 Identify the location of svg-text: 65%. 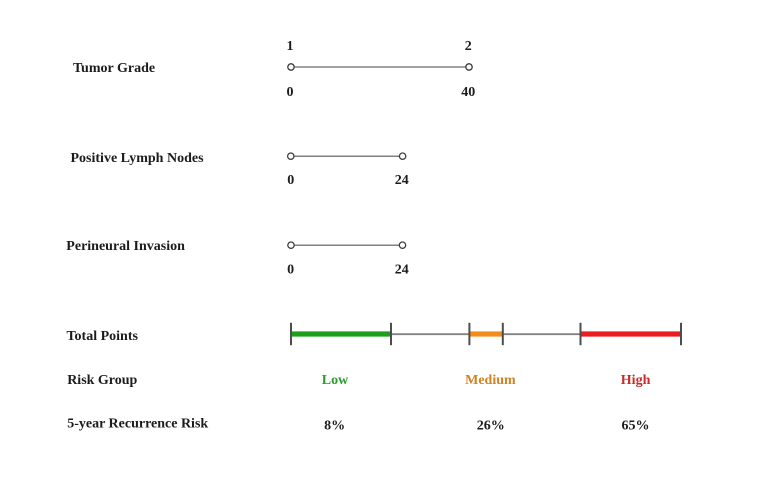
(636, 425).